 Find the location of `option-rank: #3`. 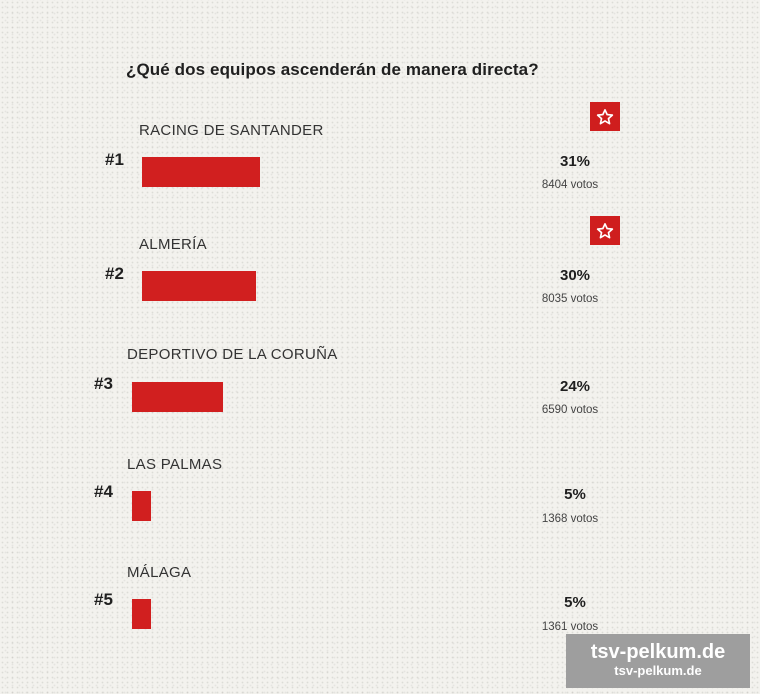

option-rank: #3 is located at coordinates (103, 383).